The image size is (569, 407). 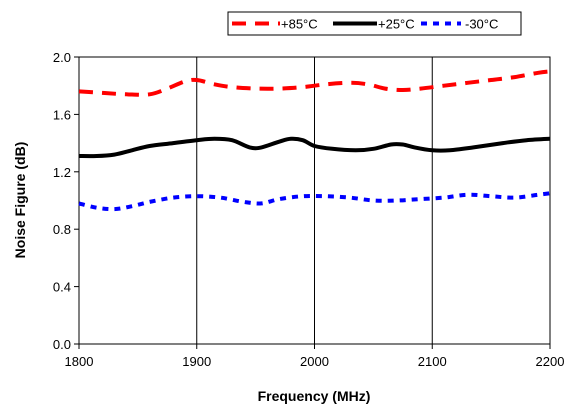 What do you see at coordinates (62, 114) in the screenshot?
I see `y-tick-label: 1.6` at bounding box center [62, 114].